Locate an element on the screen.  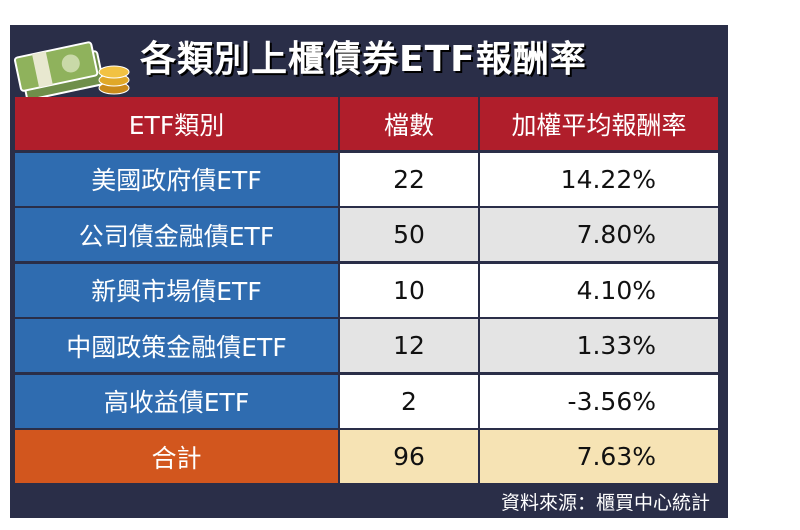
header-cell: 加權平均報酬率 is located at coordinates (599, 123).